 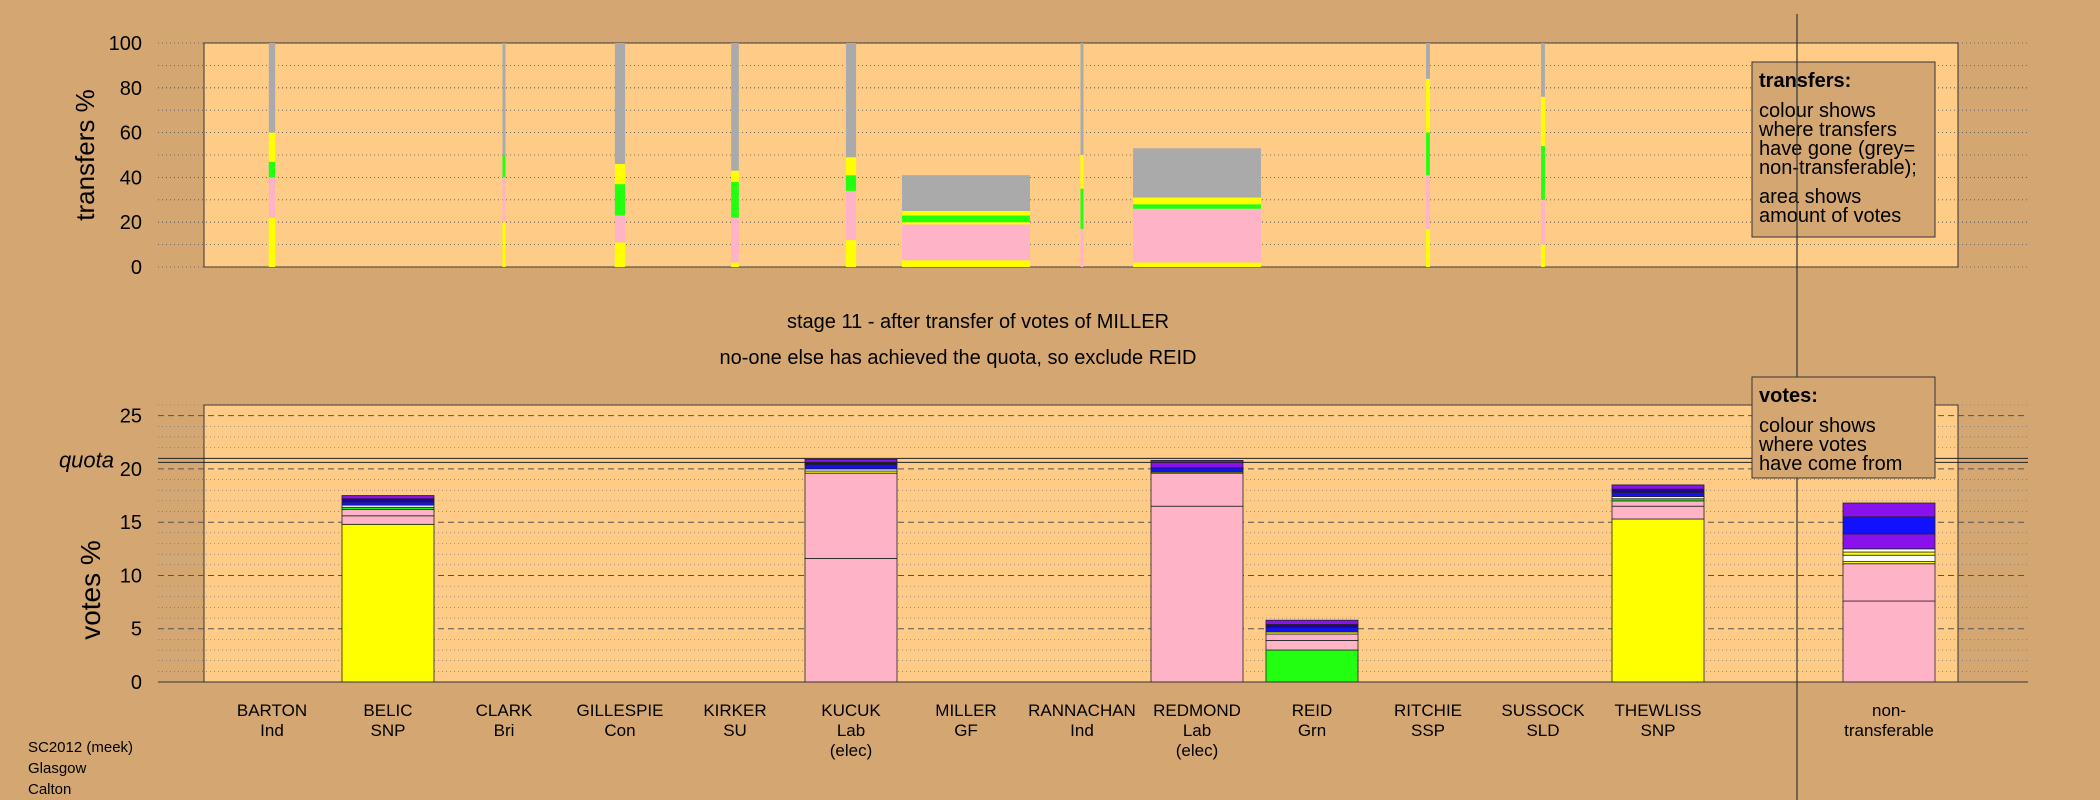 What do you see at coordinates (86, 459) in the screenshot?
I see `quota-label: quota` at bounding box center [86, 459].